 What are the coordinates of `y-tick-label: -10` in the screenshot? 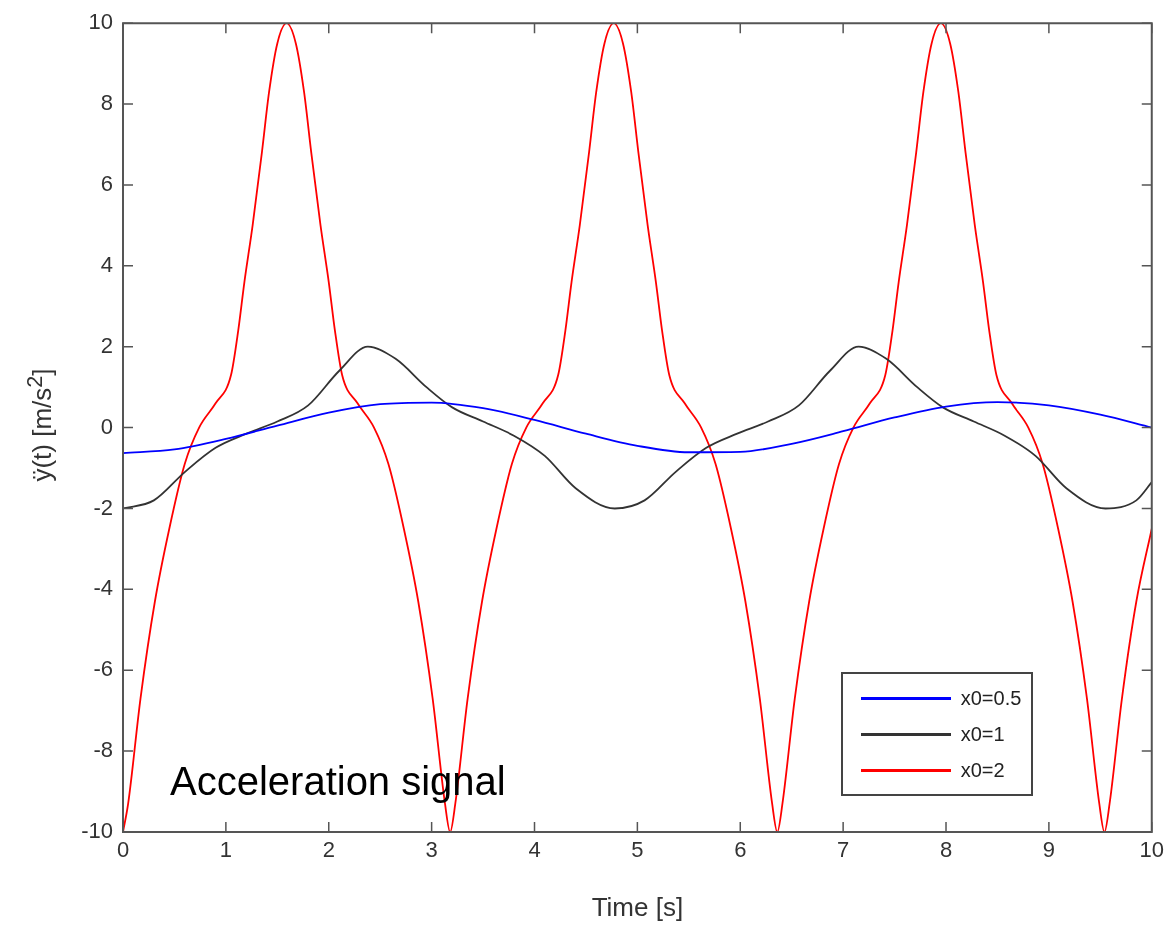 It's located at (97, 831).